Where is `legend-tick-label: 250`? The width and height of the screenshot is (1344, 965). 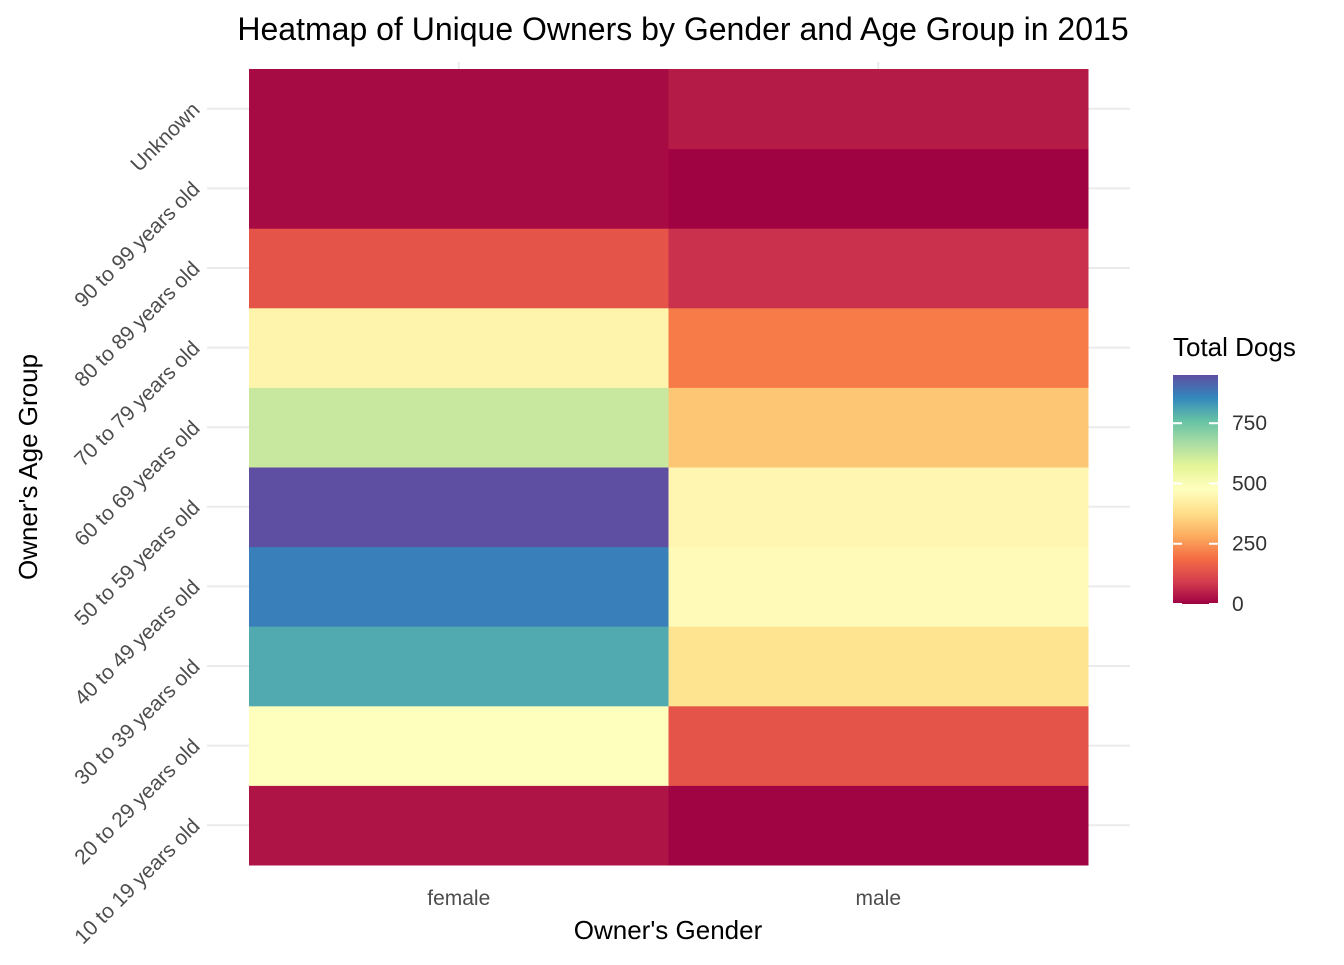 legend-tick-label: 250 is located at coordinates (1249, 544).